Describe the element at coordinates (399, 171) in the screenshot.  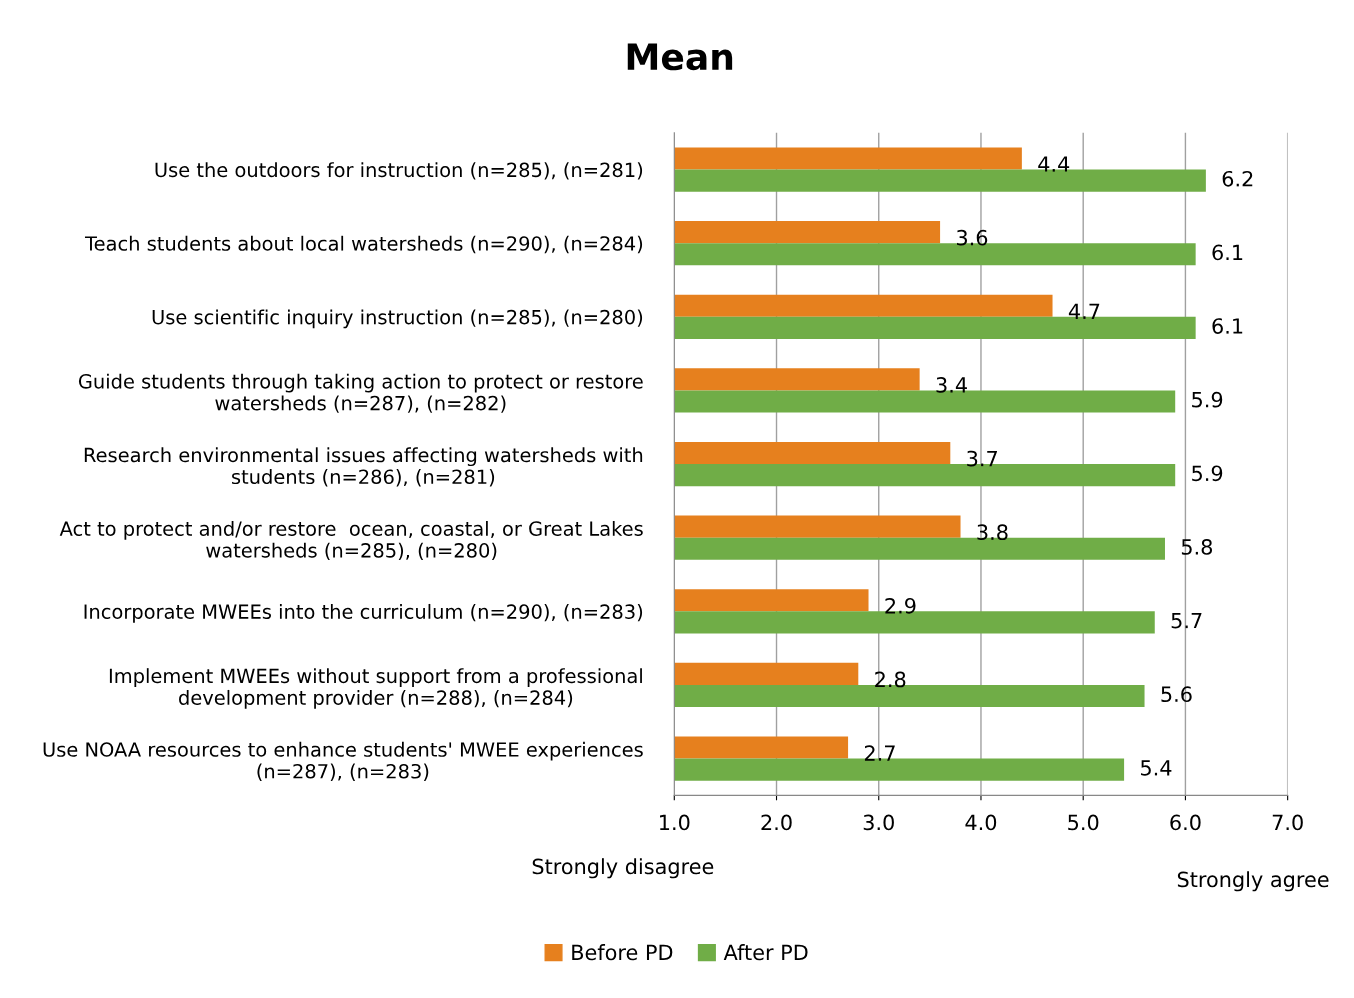
I see `y-tick-label: Use the outdoors for instruction (n=285), (n=281)` at that location.